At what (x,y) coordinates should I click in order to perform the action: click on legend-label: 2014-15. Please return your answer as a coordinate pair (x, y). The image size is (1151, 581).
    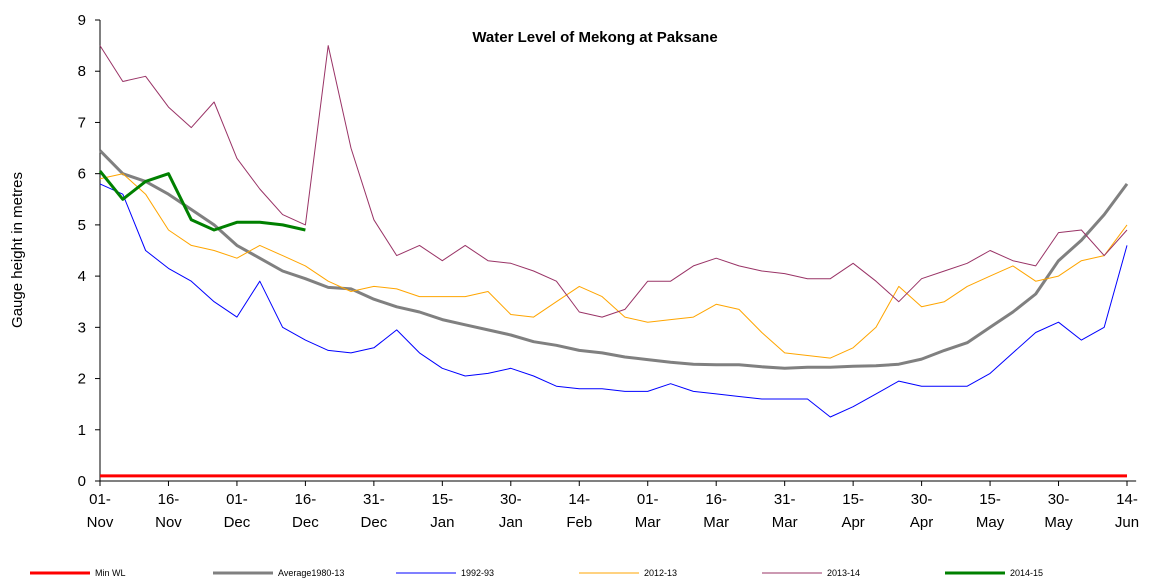
    Looking at the image, I should click on (1026, 573).